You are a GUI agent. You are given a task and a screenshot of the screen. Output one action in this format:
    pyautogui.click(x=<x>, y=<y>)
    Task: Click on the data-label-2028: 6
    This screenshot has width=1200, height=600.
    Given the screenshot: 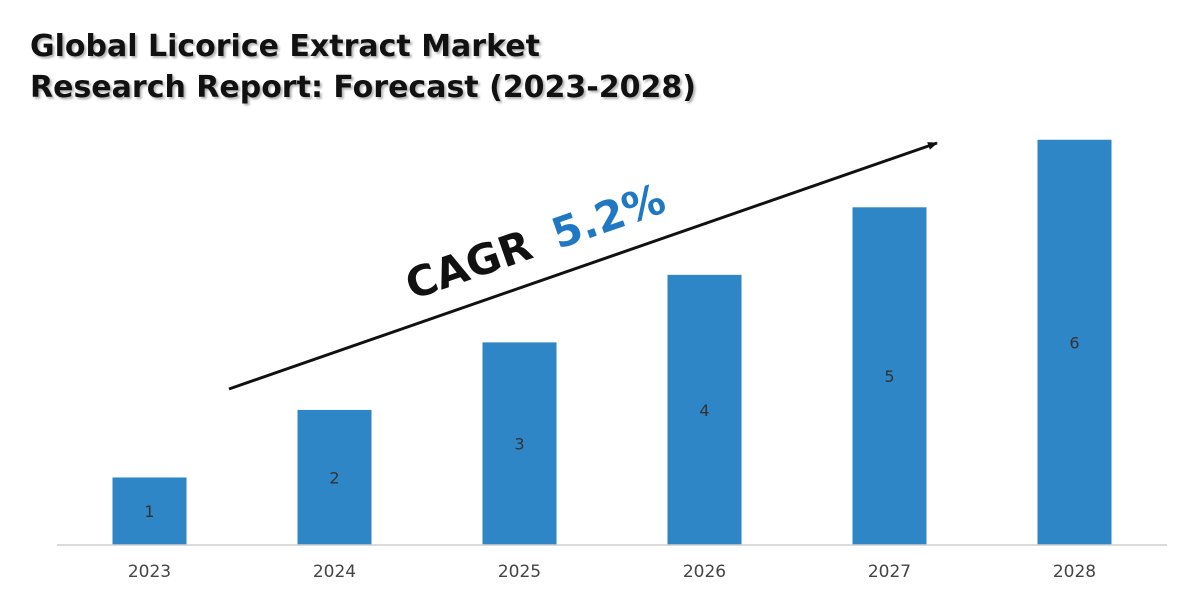 What is the action you would take?
    pyautogui.click(x=1074, y=342)
    